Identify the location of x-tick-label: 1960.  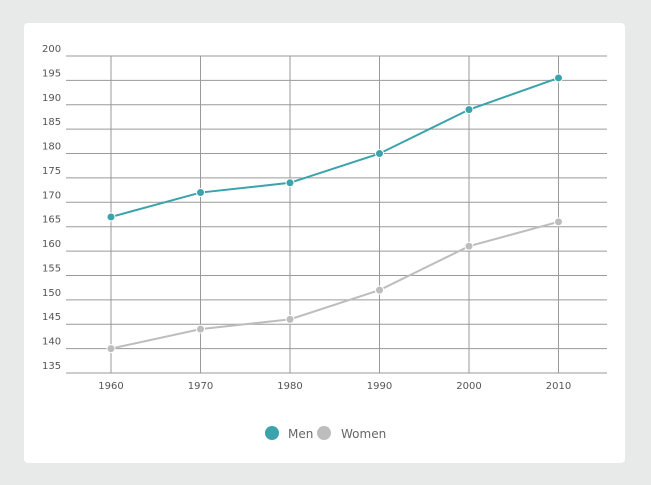
(110, 386).